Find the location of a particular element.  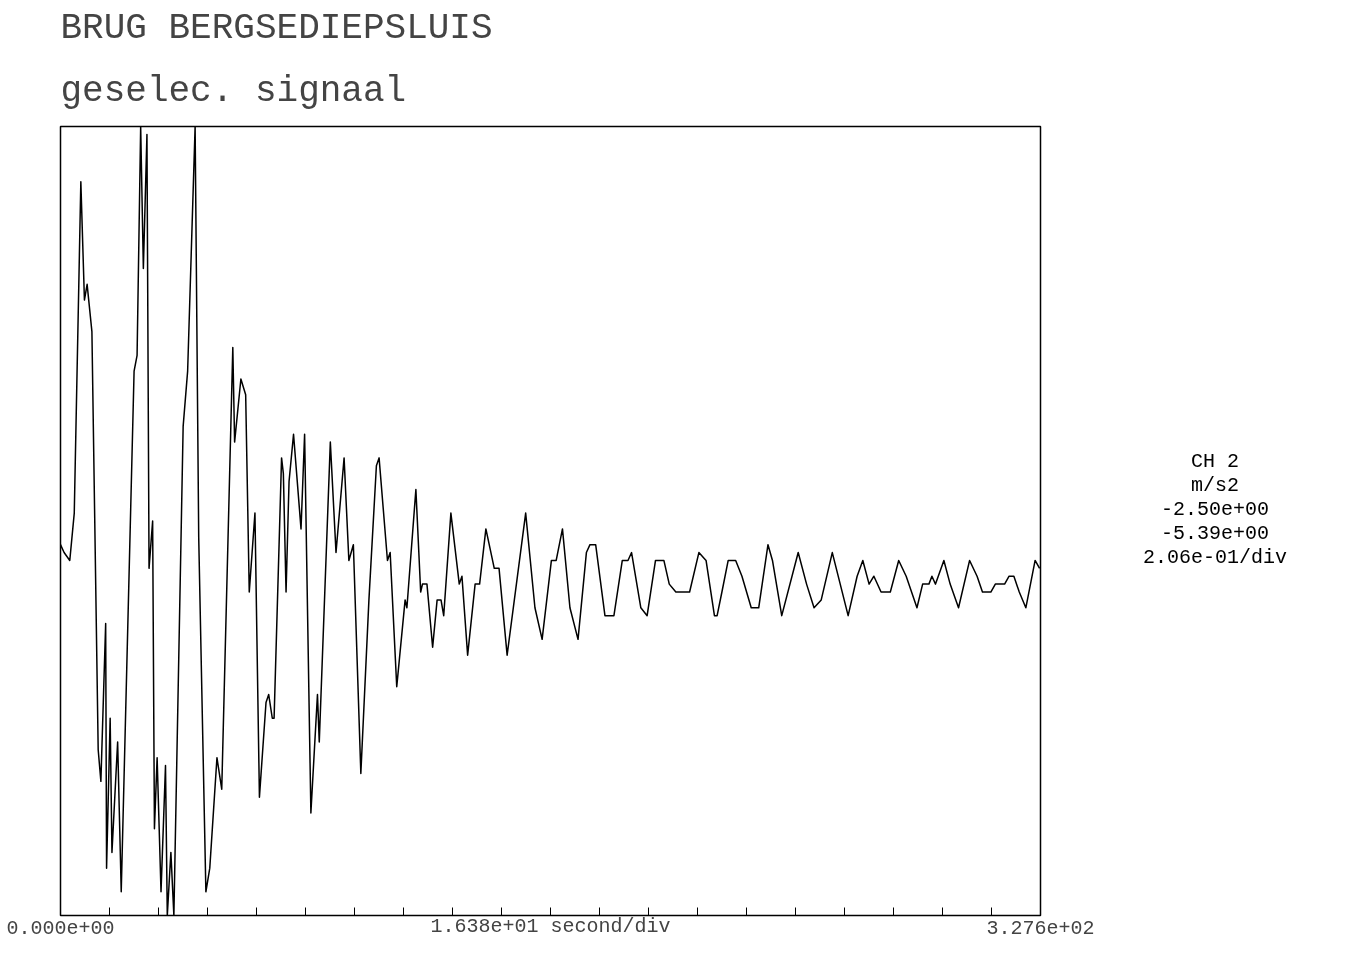

chart-title: BRUG BERGSEDIEPSLUIS is located at coordinates (276, 28).